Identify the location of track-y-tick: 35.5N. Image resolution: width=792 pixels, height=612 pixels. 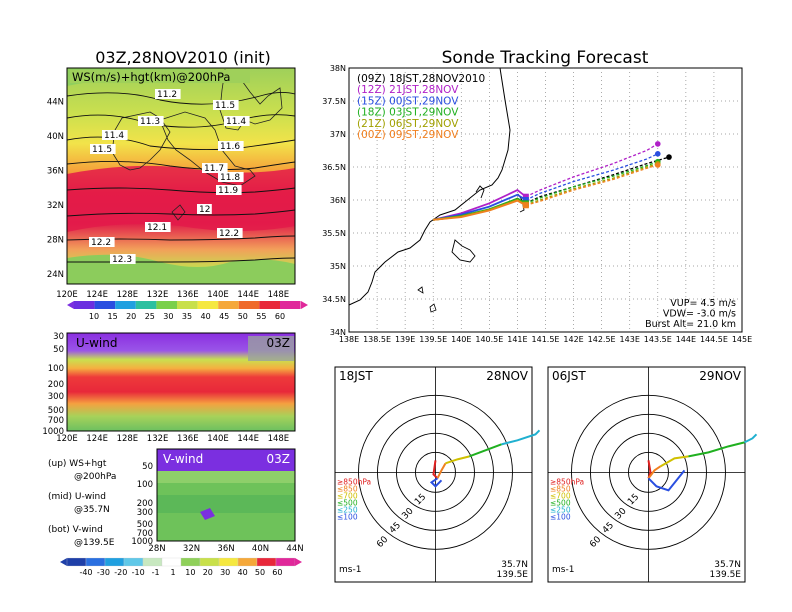
(334, 233).